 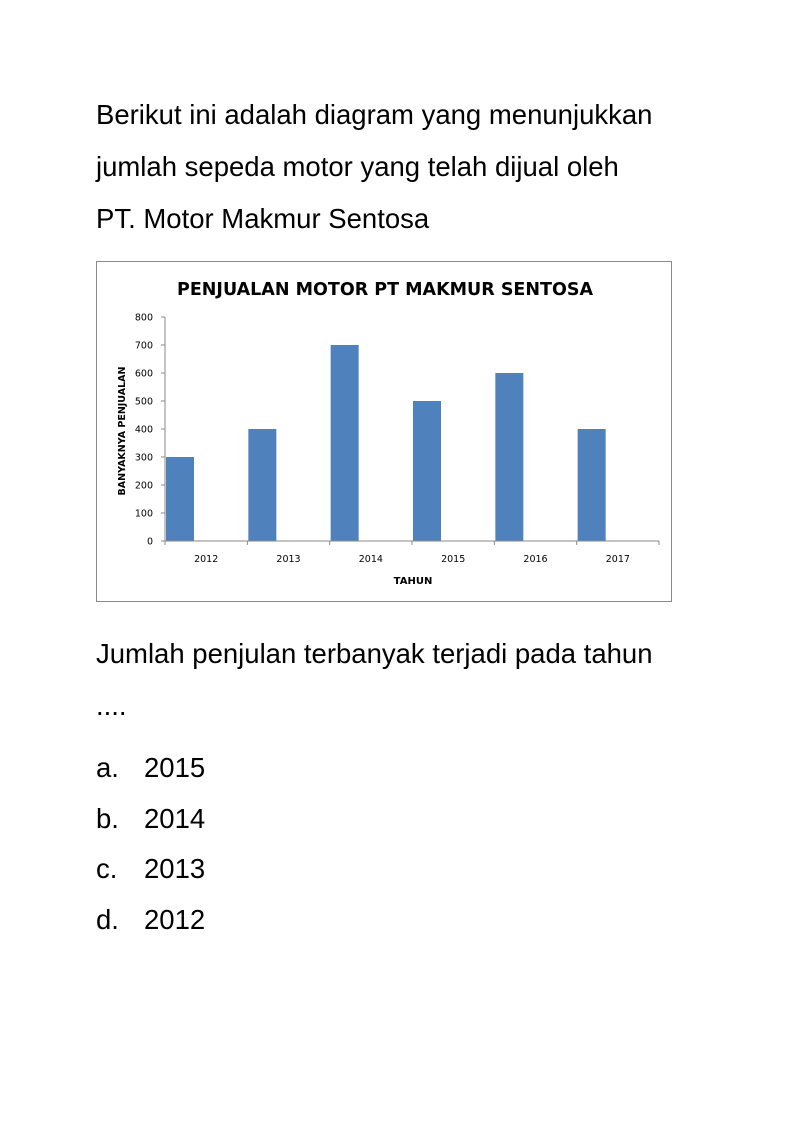 I want to click on option-text: 2012, so click(x=175, y=919).